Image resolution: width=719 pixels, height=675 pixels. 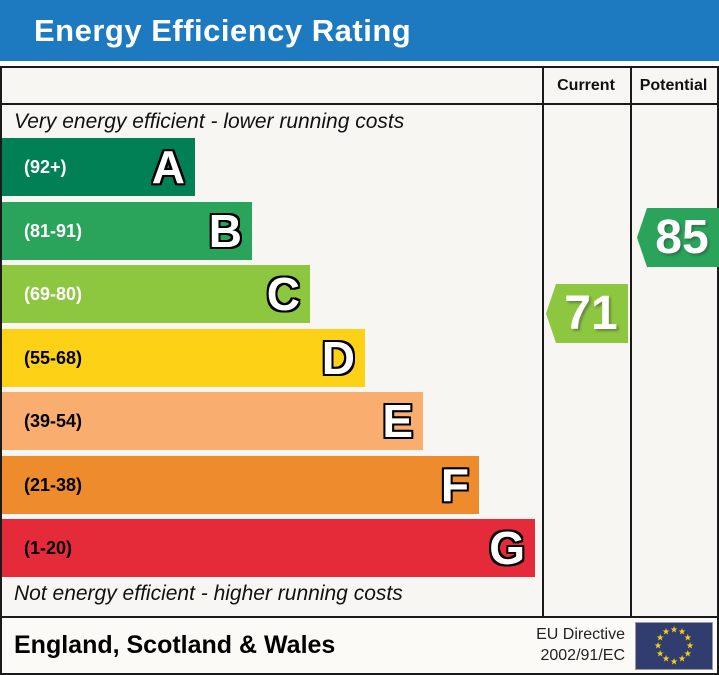 I want to click on band-letter: F, so click(x=454, y=485).